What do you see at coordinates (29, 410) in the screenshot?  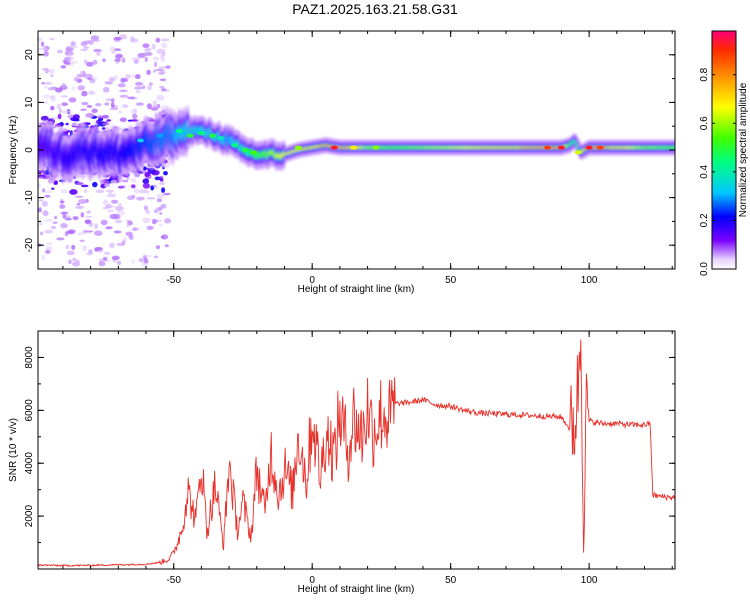 I see `y-tick-label: 6000` at bounding box center [29, 410].